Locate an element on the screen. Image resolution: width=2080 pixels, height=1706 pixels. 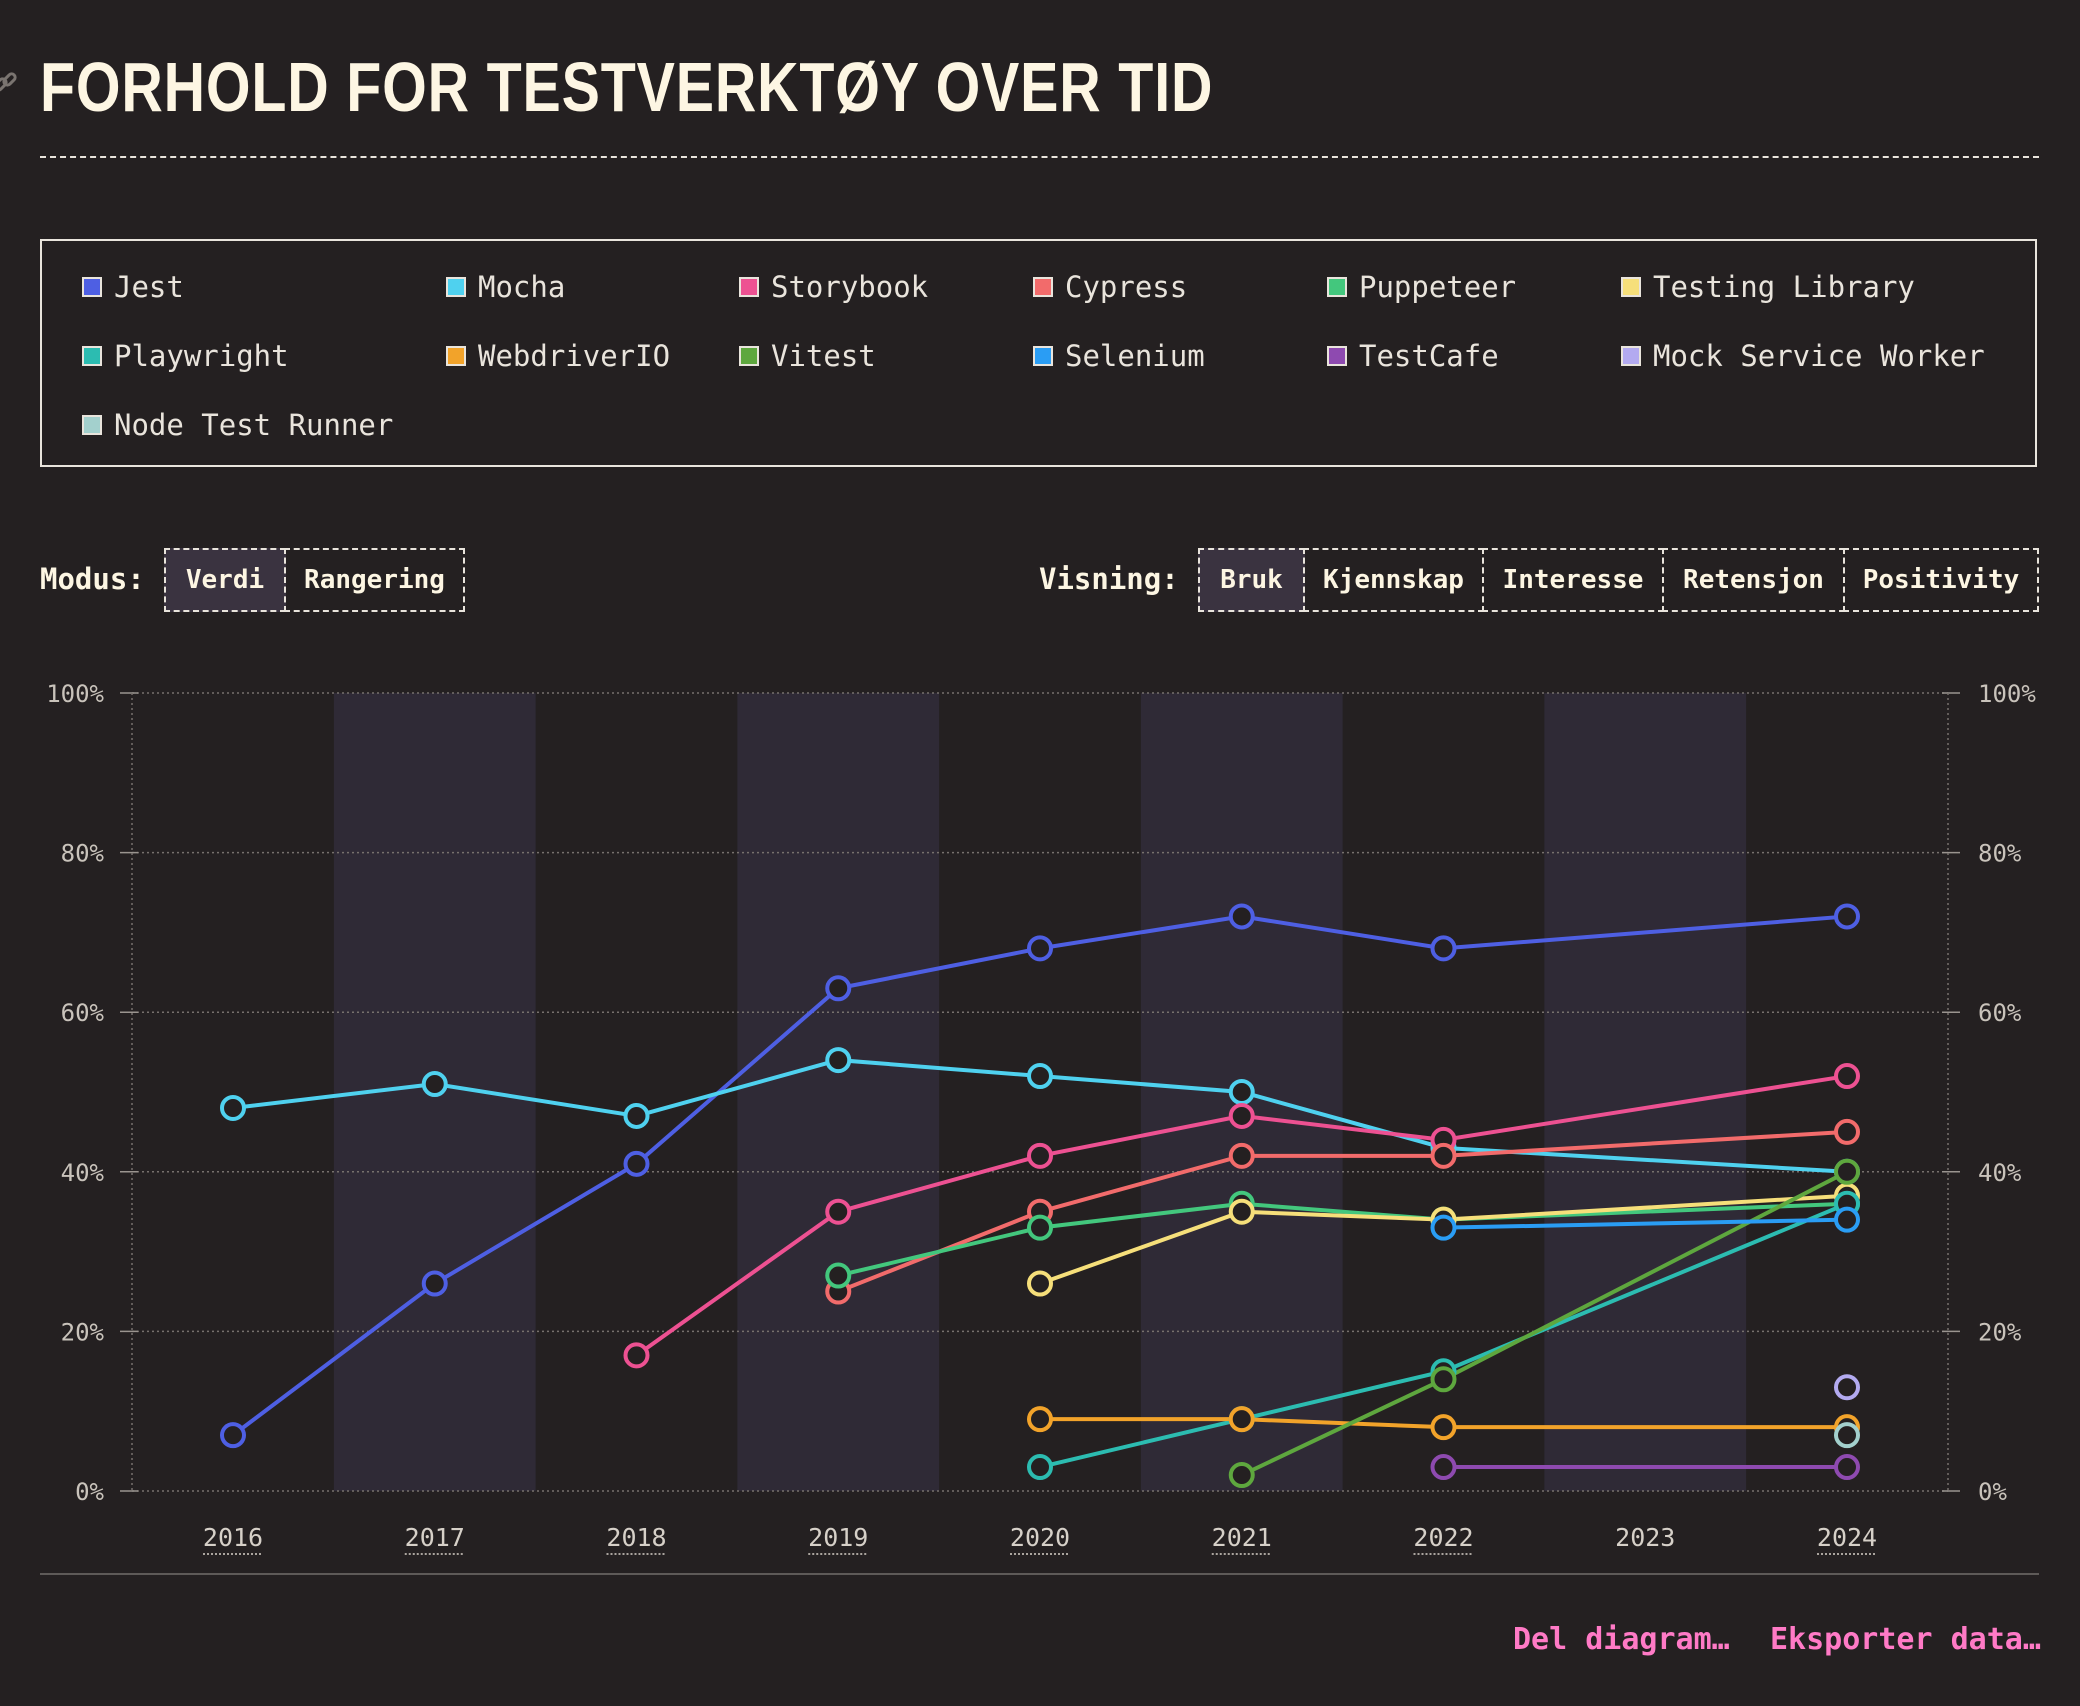
legend-label: Testing Library is located at coordinates (1784, 287).